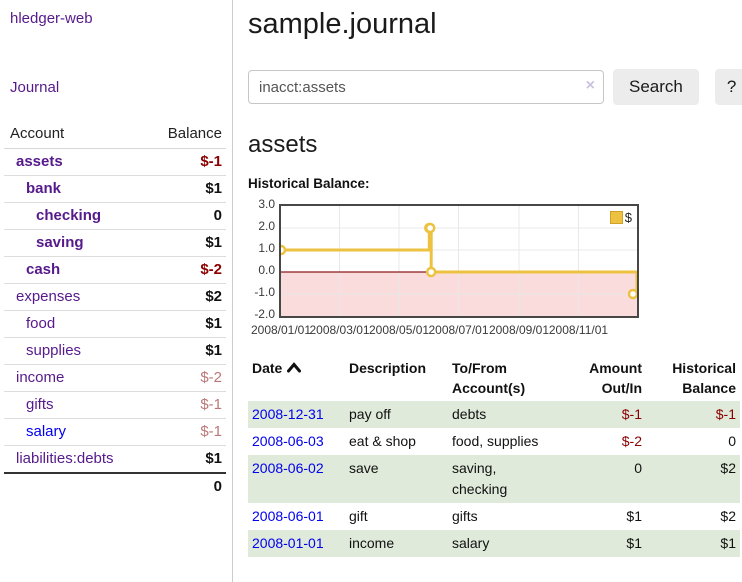 The image size is (742, 582). I want to click on account-link: cash, so click(43, 269).